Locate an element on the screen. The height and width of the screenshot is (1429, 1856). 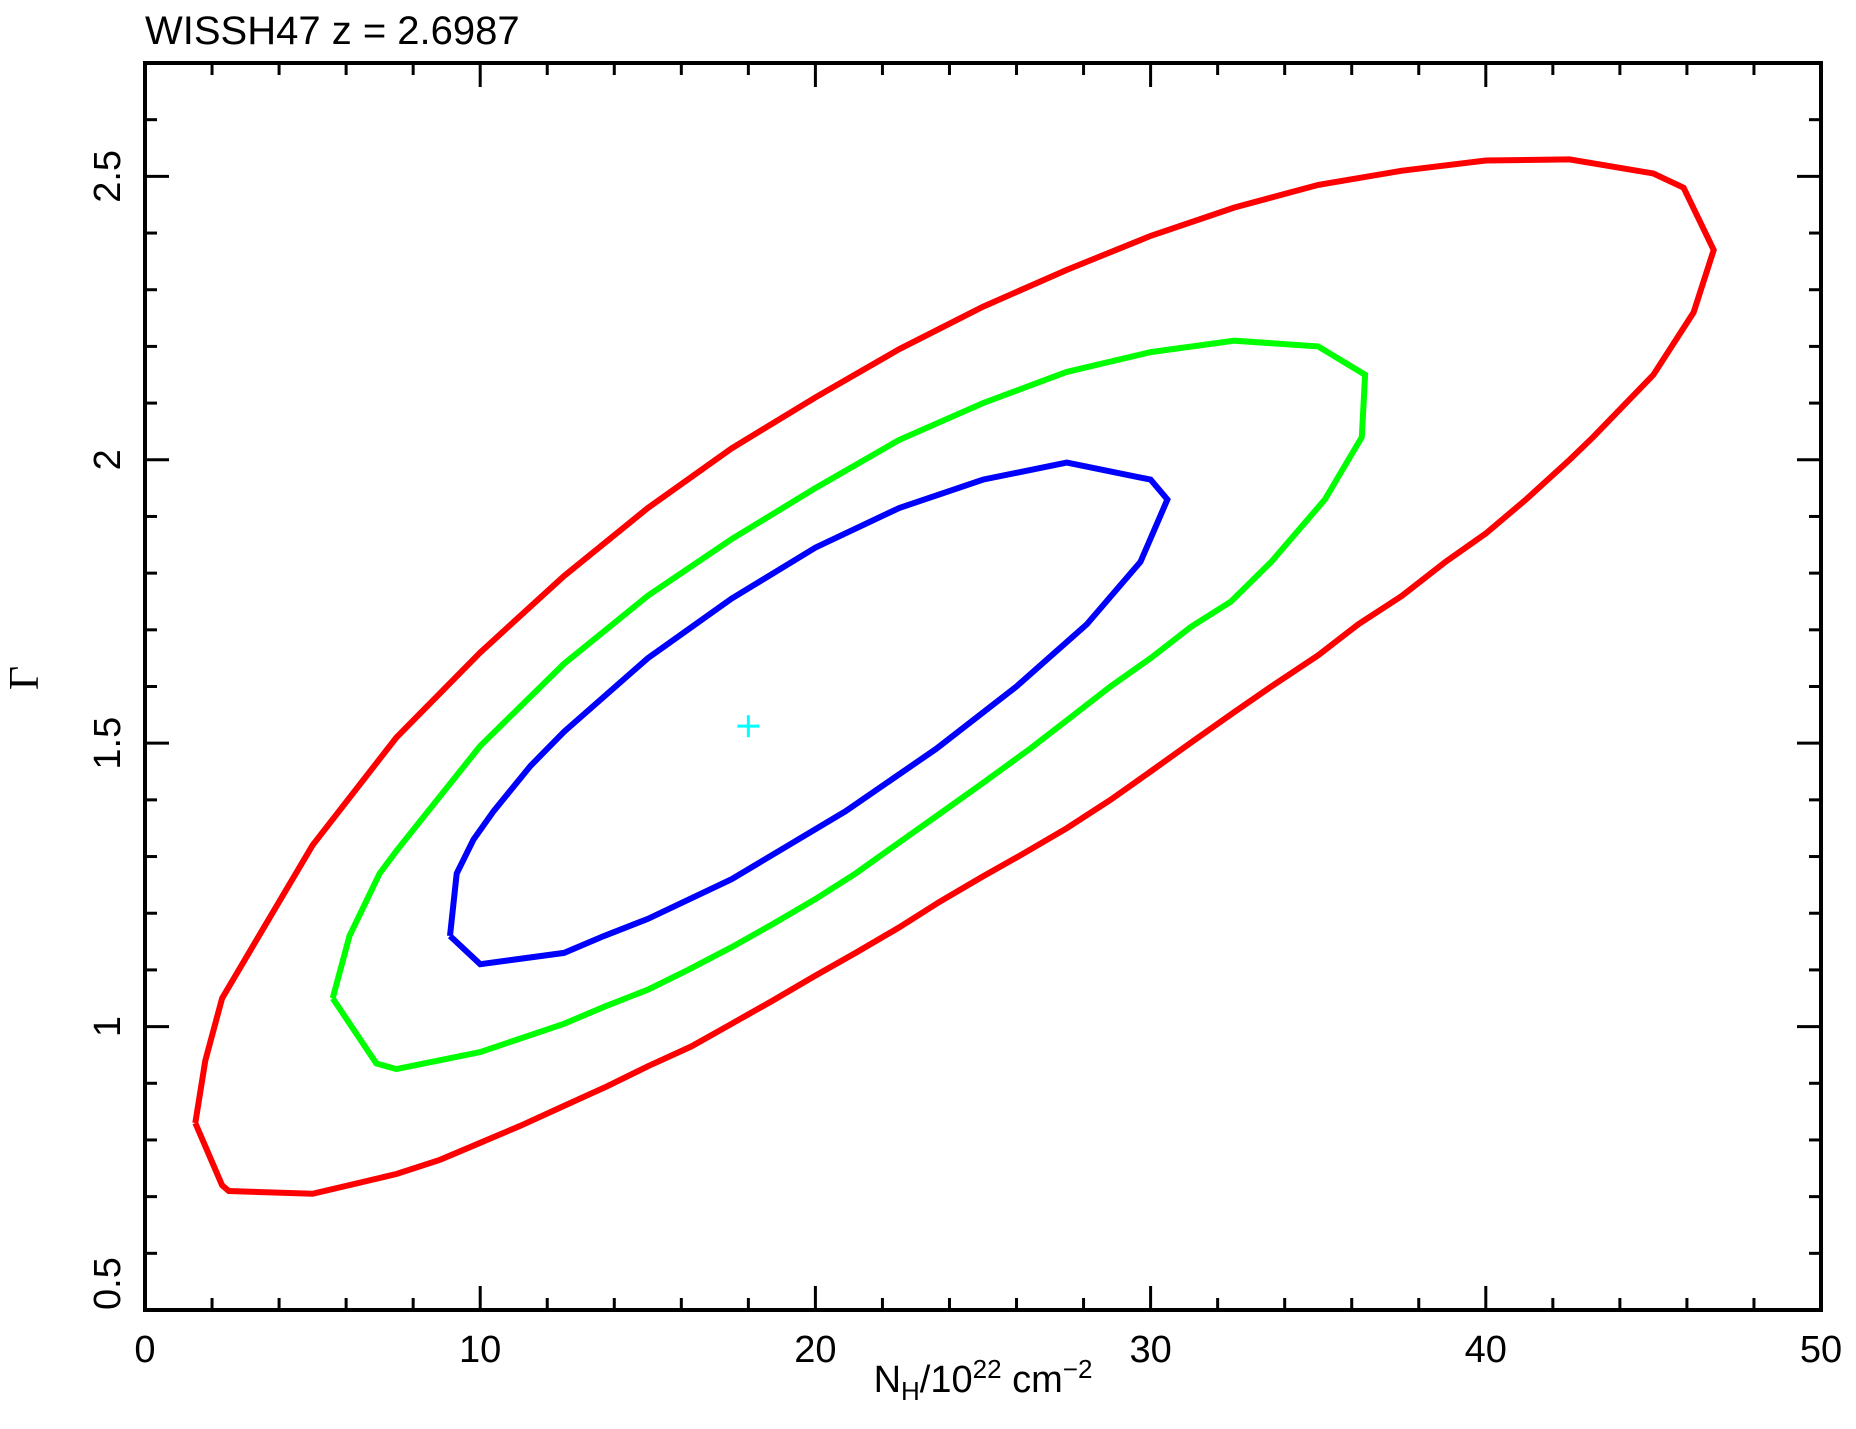
y-axis-tick-labels: 0.5 1 1.5 2 2.5 is located at coordinates (108, 730).